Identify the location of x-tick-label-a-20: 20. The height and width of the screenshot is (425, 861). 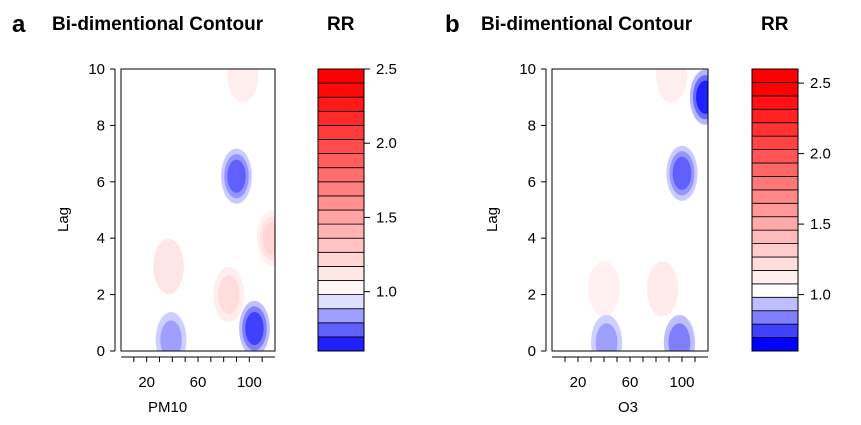
(146, 382).